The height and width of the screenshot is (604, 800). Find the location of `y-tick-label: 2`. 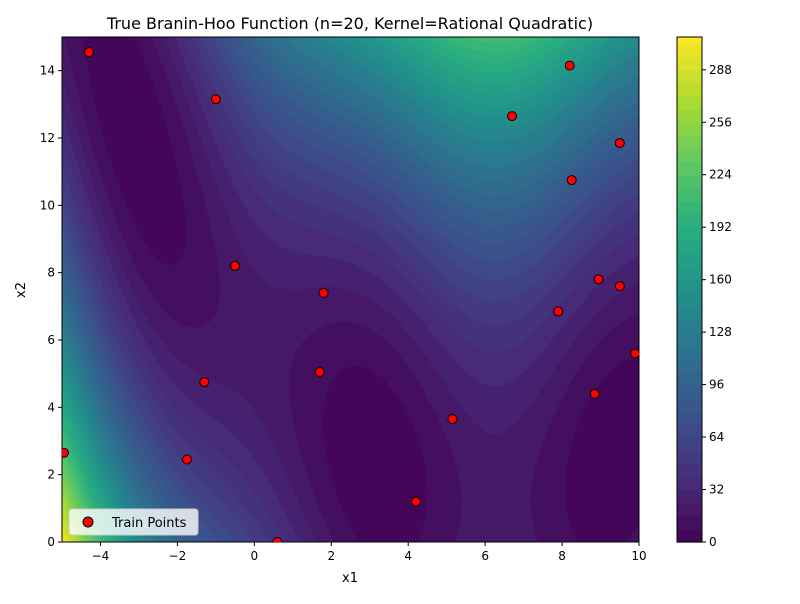

y-tick-label: 2 is located at coordinates (51, 475).